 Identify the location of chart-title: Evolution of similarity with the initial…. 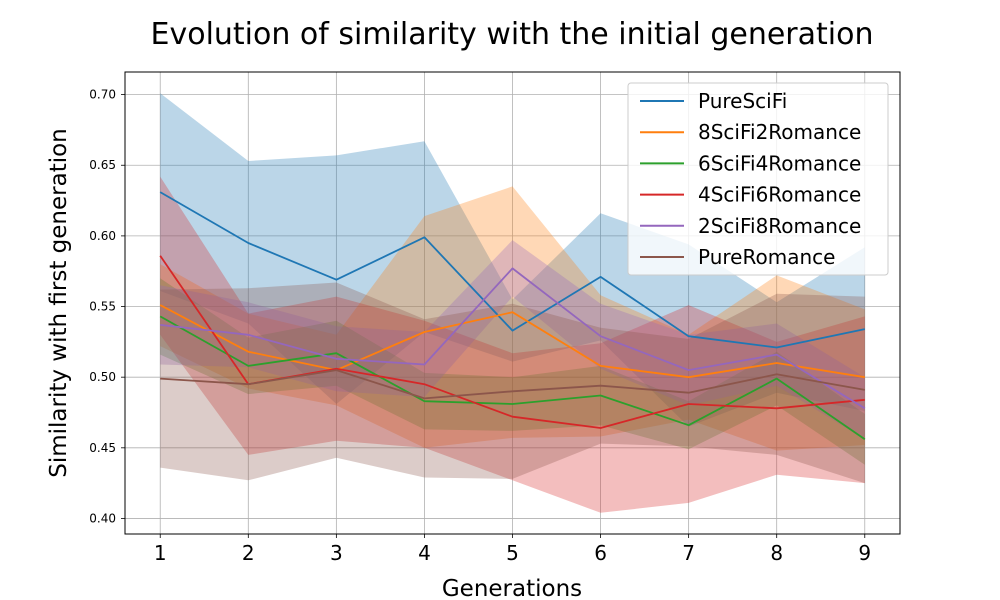
(512, 34).